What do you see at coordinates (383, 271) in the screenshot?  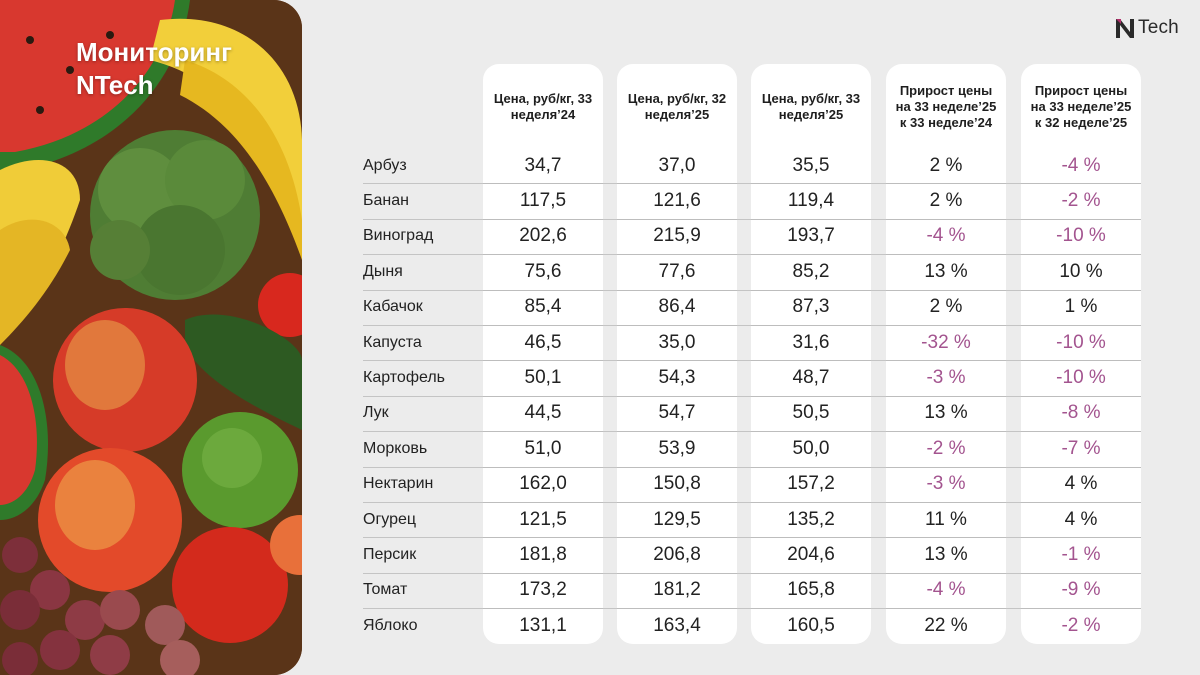 I see `row-label: Дыня` at bounding box center [383, 271].